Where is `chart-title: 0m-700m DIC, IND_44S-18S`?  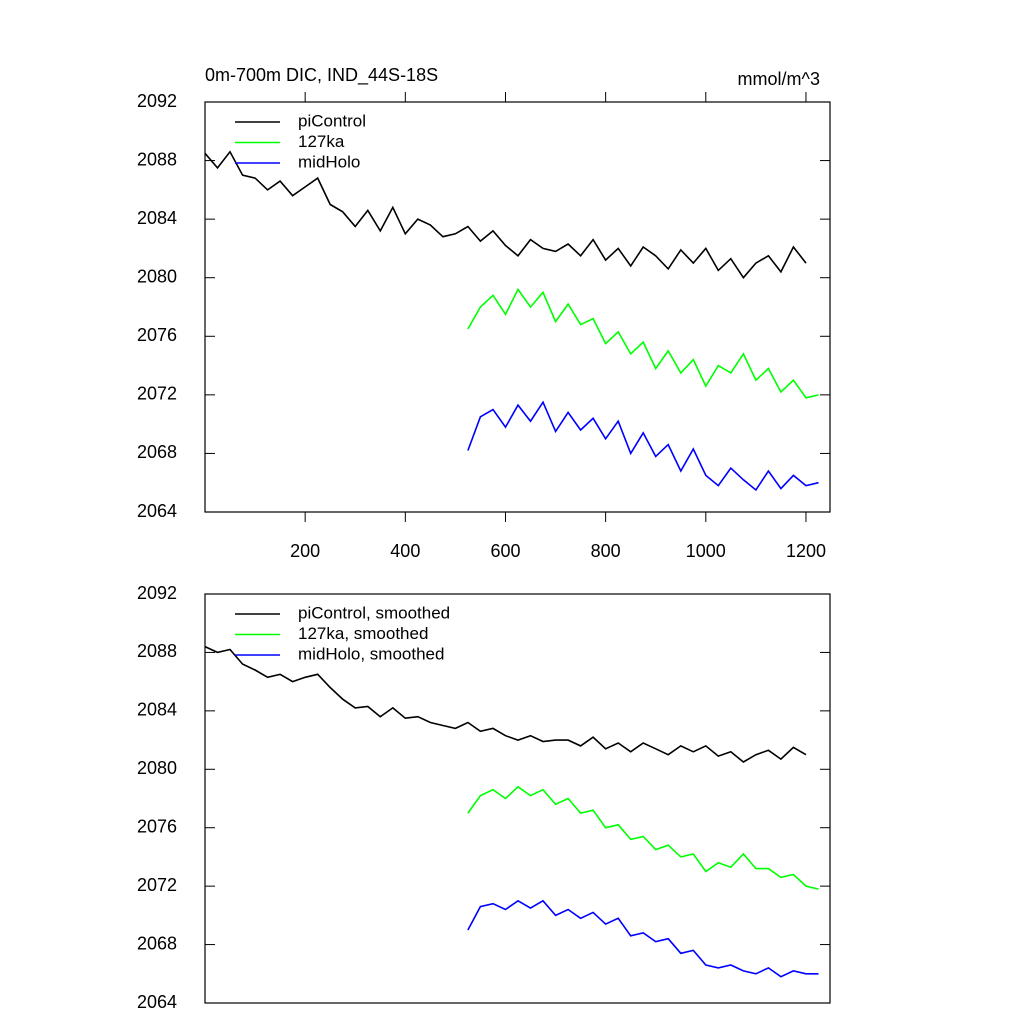 chart-title: 0m-700m DIC, IND_44S-18S is located at coordinates (321, 75).